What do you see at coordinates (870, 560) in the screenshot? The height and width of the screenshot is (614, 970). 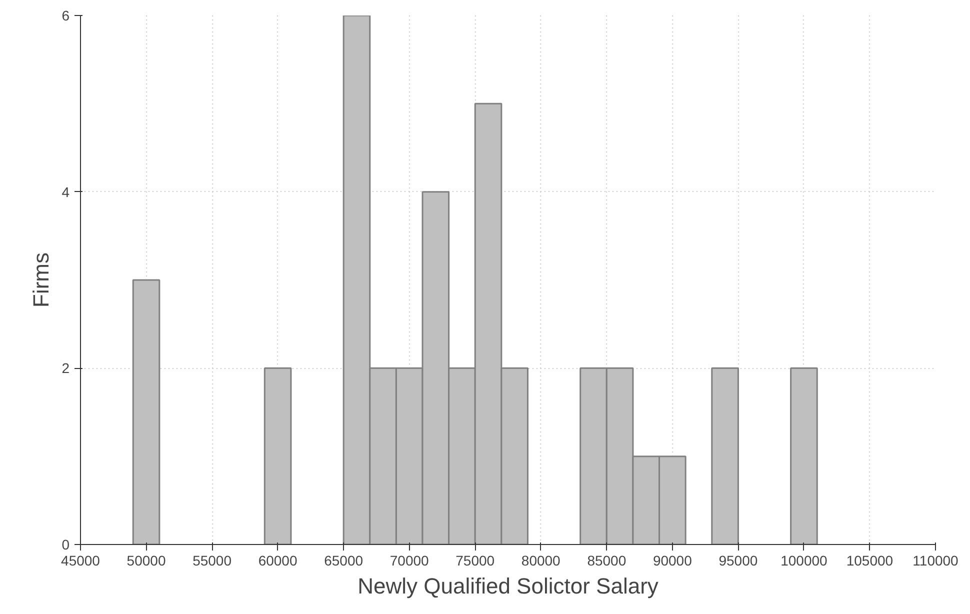 I see `x-tick-label: 105000` at bounding box center [870, 560].